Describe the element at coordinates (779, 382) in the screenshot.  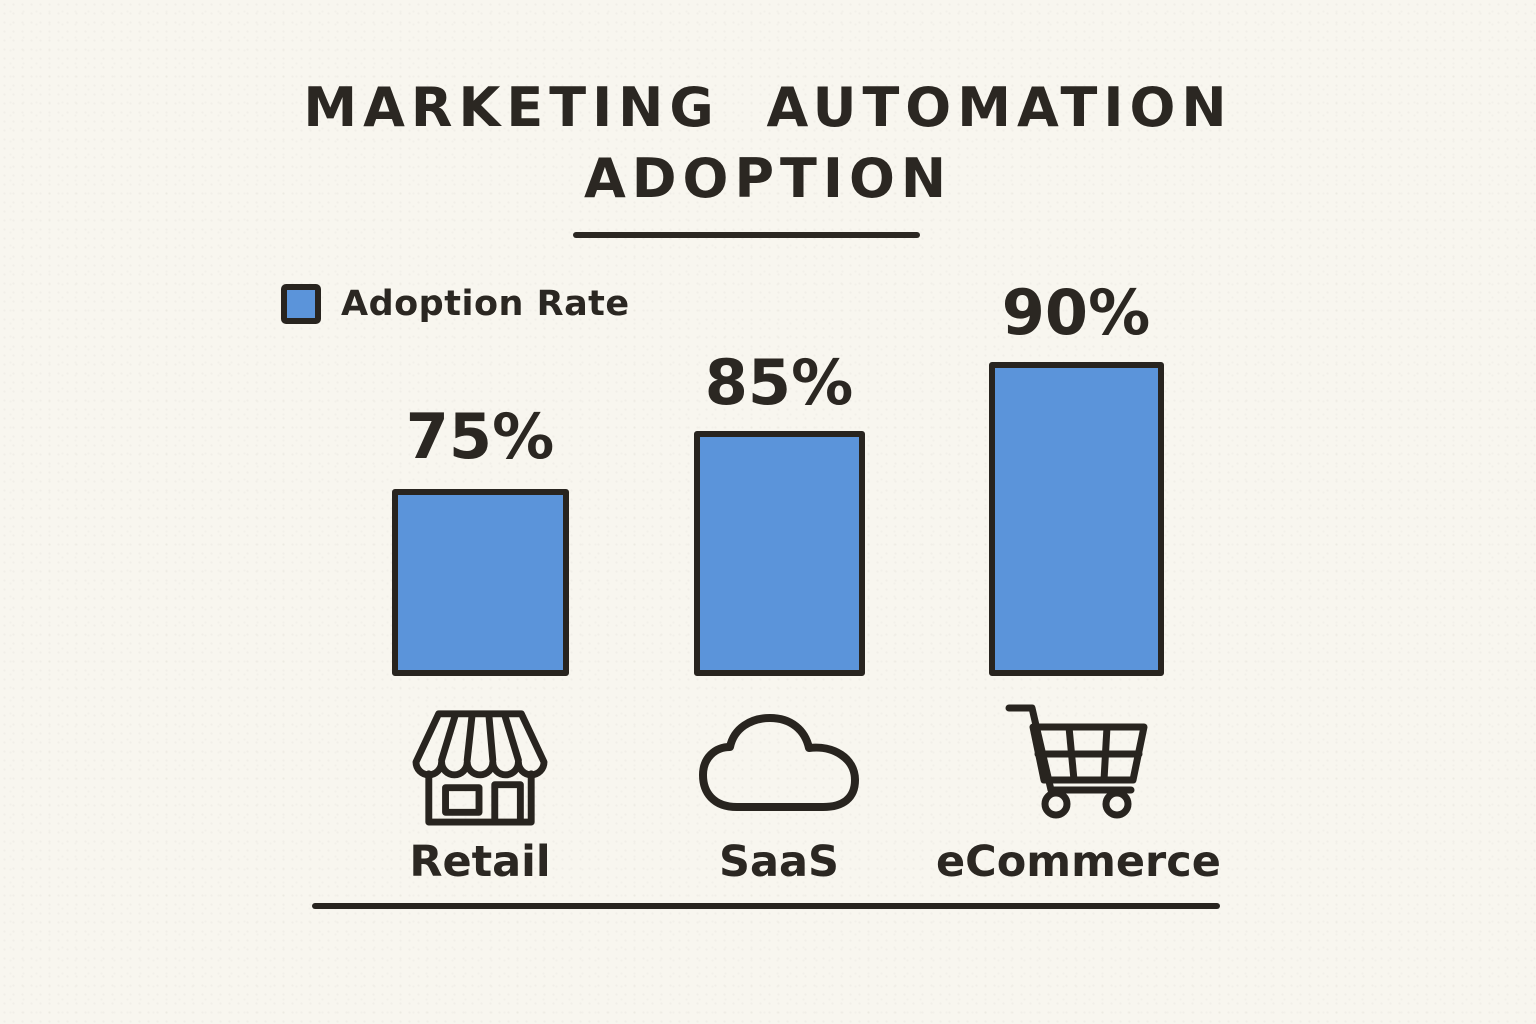
I see `value-label-saas: 85%` at that location.